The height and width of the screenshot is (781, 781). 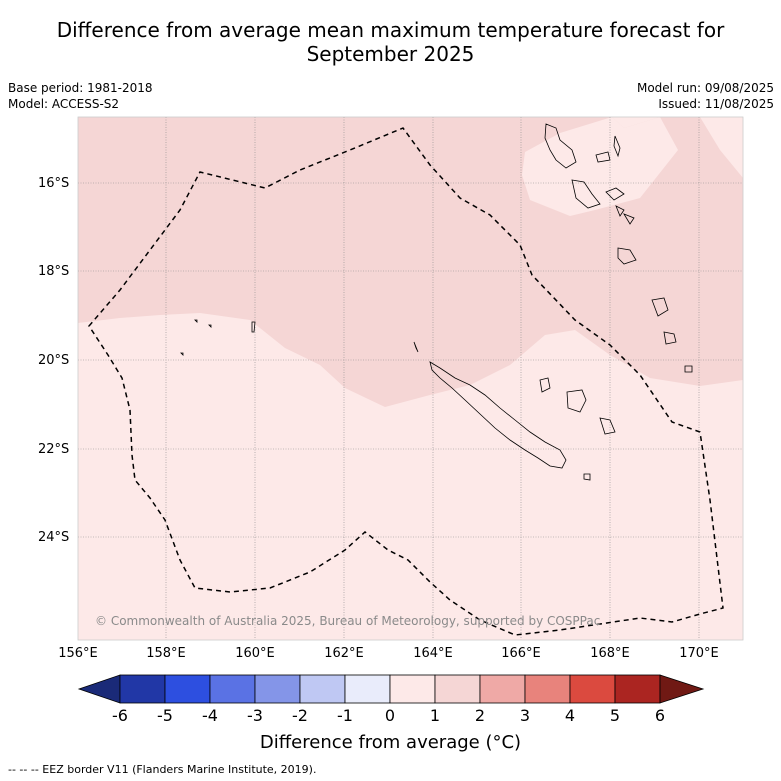 What do you see at coordinates (120, 715) in the screenshot?
I see `colorbar-tick: -6` at bounding box center [120, 715].